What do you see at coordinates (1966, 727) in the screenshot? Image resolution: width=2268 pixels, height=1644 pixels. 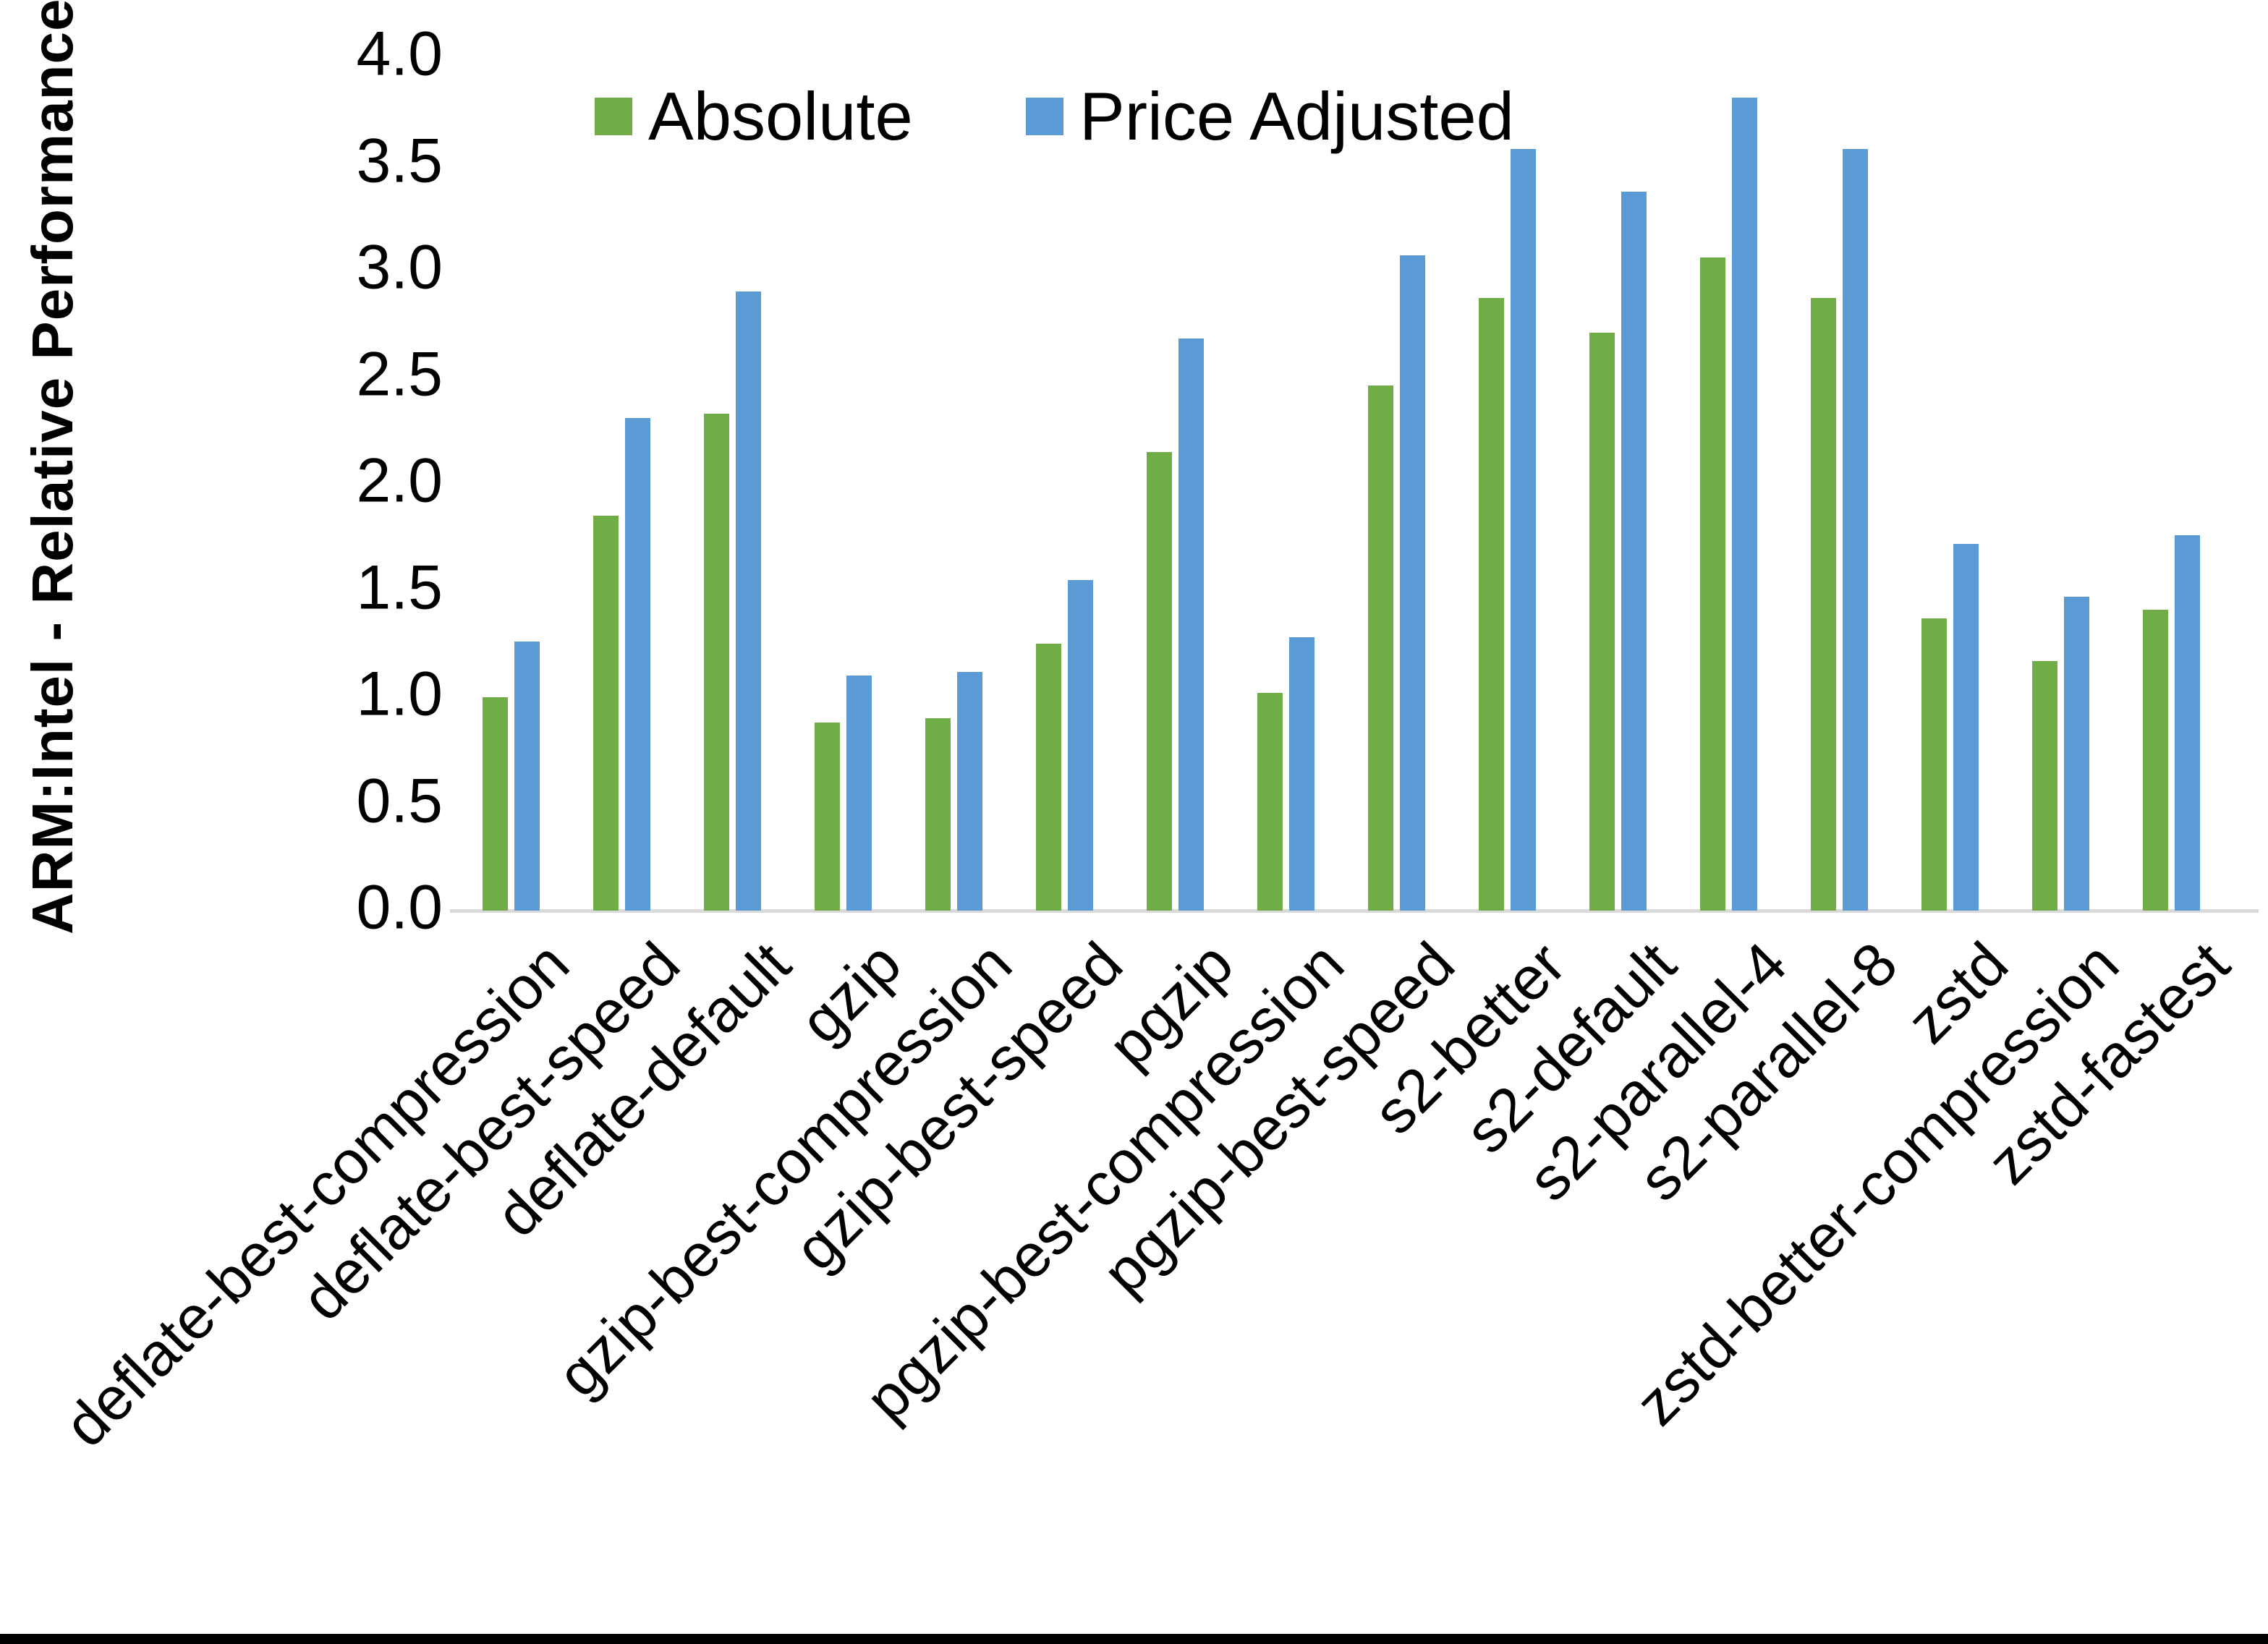 I see `bar-price-adjusted-zstd` at bounding box center [1966, 727].